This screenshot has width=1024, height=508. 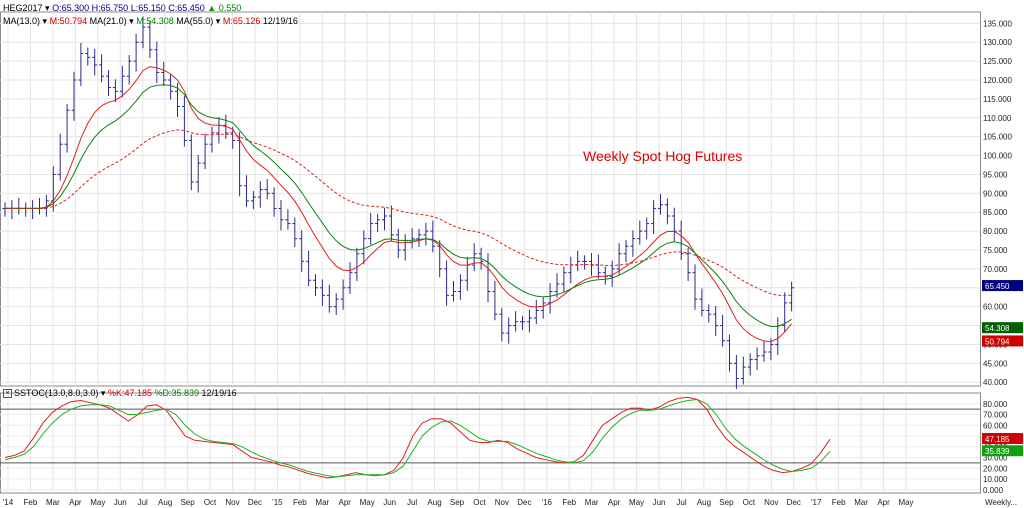 What do you see at coordinates (212, 8) in the screenshot?
I see `up-triangle-icon: ▲` at bounding box center [212, 8].